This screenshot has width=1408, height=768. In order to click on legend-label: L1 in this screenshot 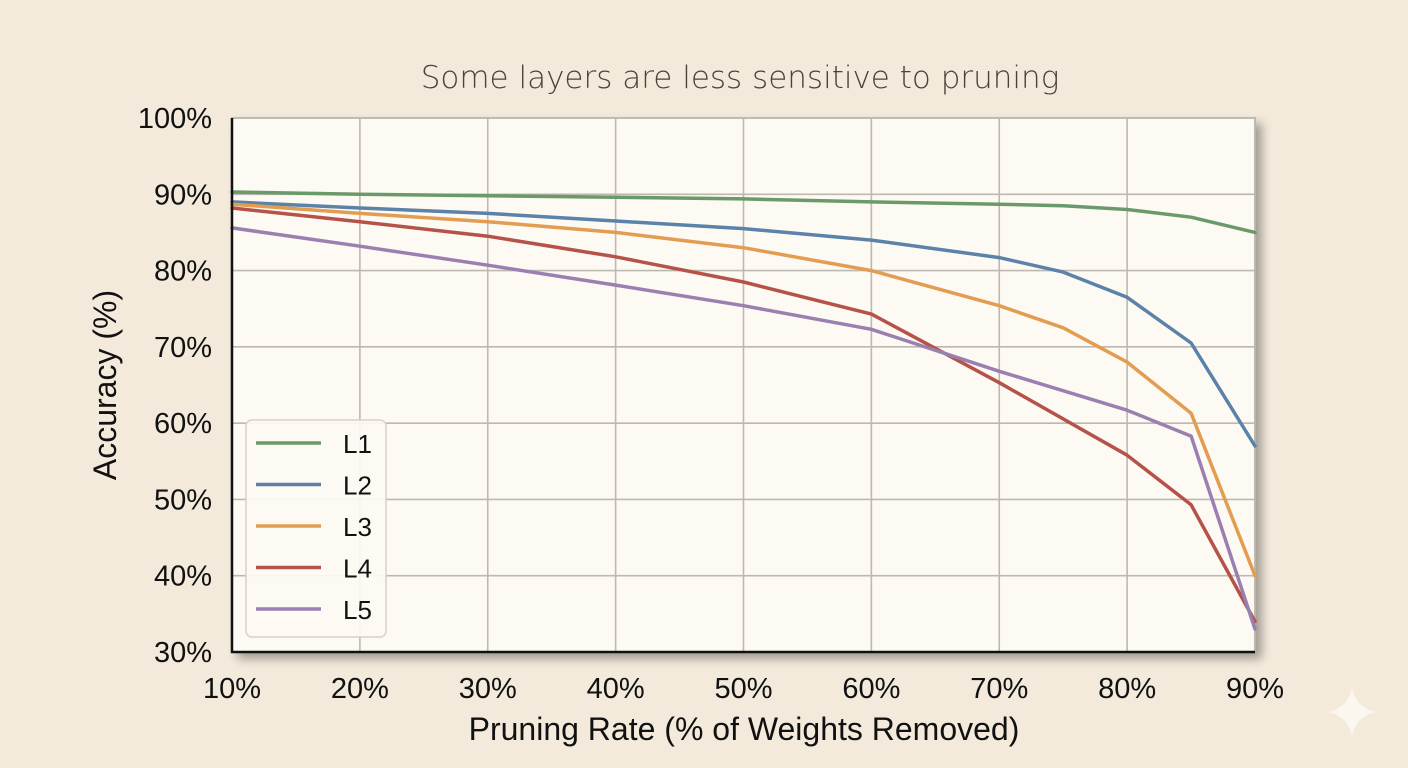, I will do `click(357, 444)`.